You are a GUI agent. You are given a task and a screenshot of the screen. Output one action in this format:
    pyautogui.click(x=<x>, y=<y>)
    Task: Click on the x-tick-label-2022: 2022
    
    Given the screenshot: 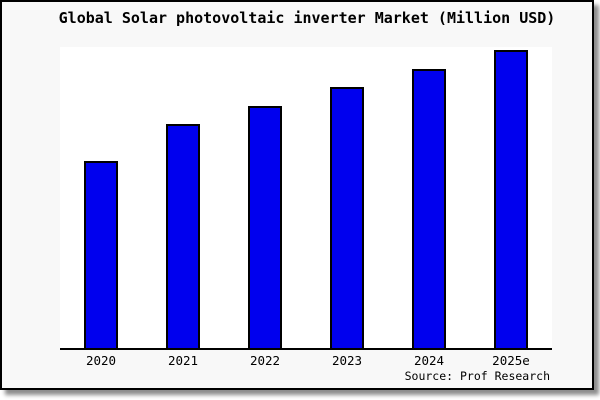 What is the action you would take?
    pyautogui.click(x=265, y=360)
    